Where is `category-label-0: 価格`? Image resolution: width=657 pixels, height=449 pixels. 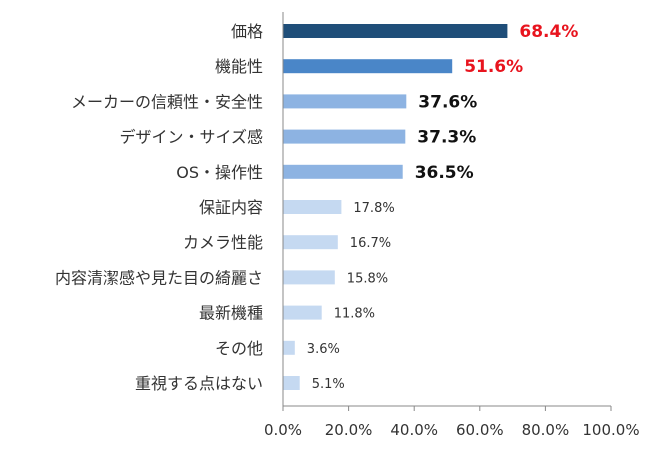 category-label-0: 価格 is located at coordinates (247, 31).